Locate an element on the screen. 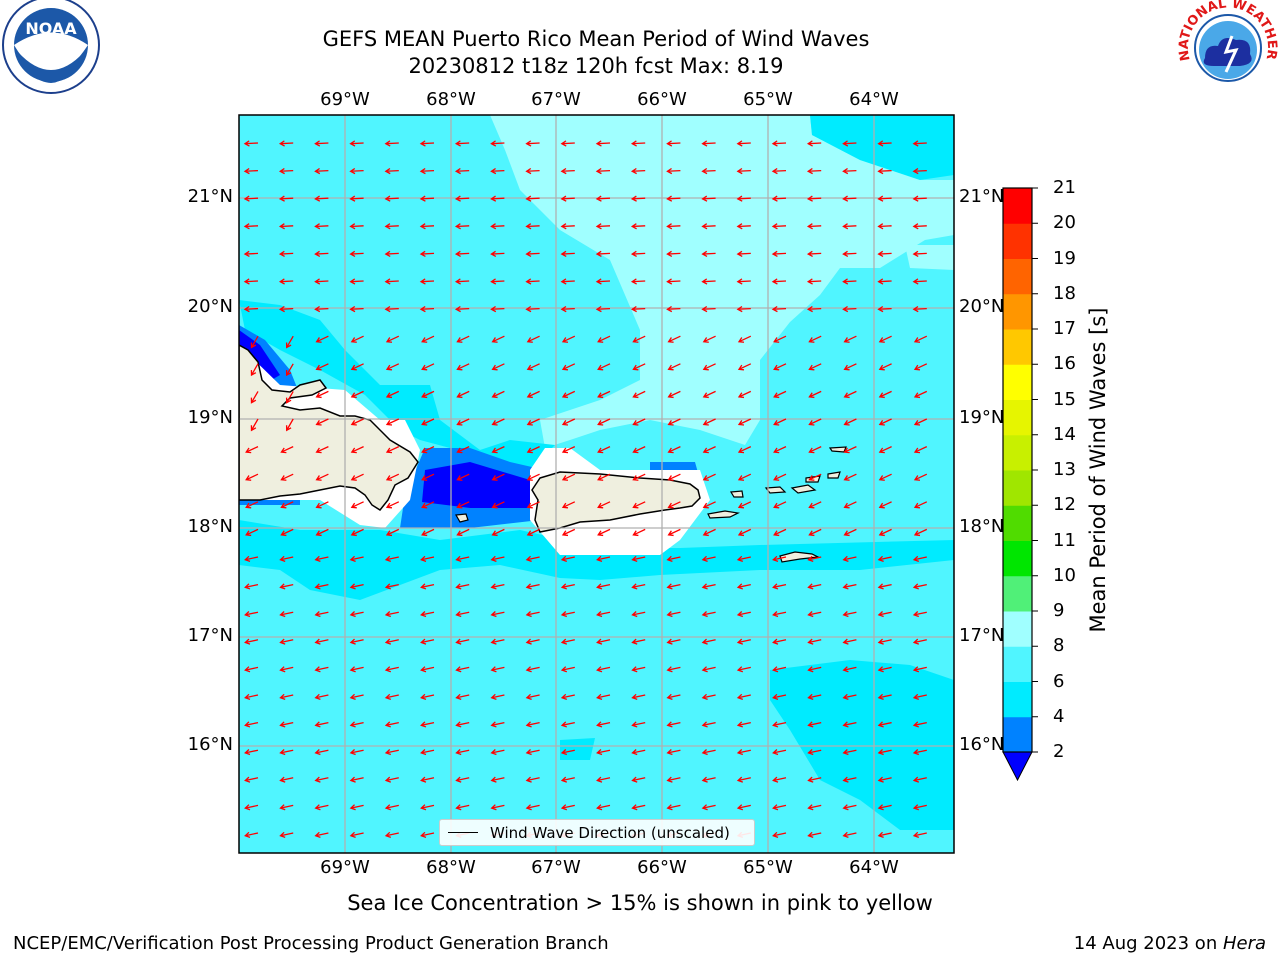 This screenshot has height=960, width=1280. period-zone-cyan-small is located at coordinates (577, 749).